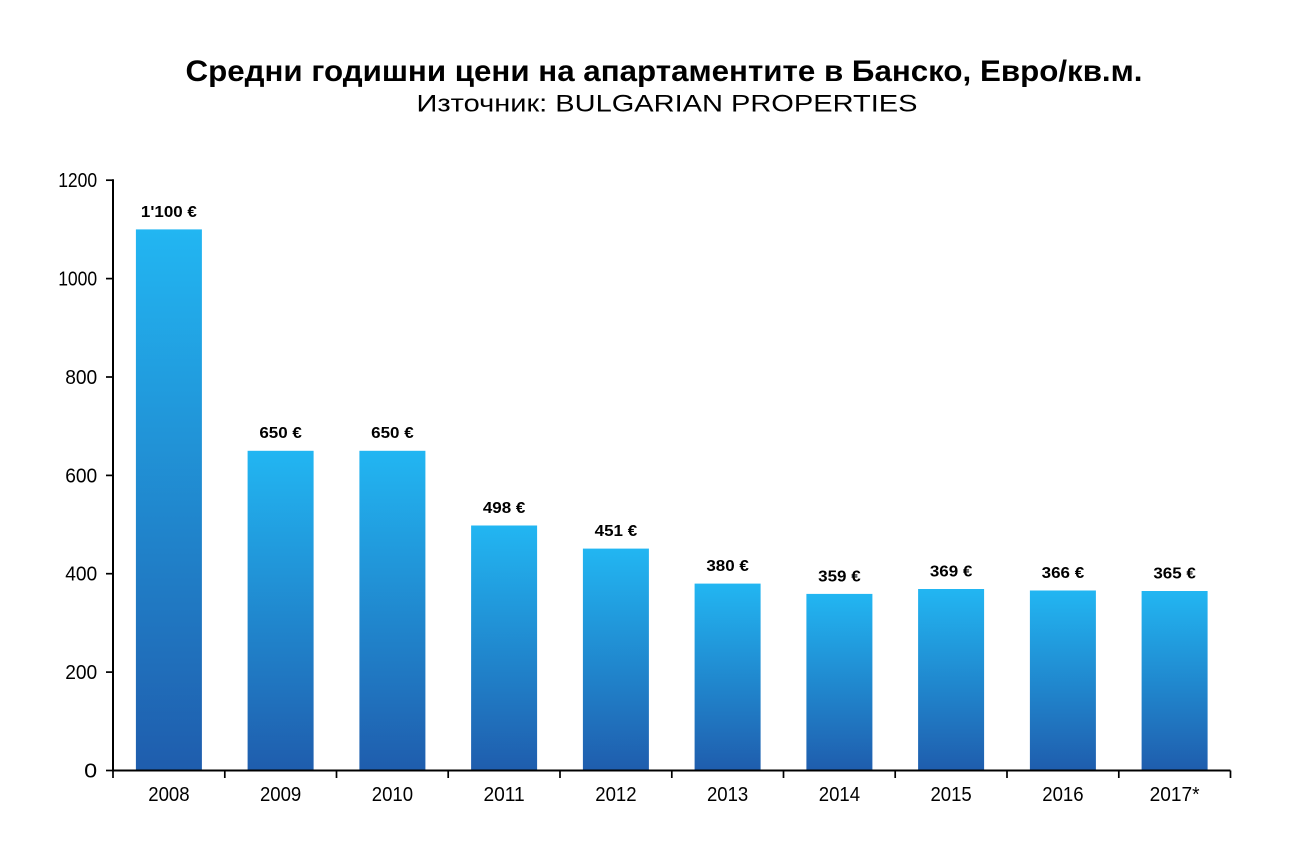 The image size is (1305, 853). What do you see at coordinates (81, 575) in the screenshot?
I see `svg-text: 400` at bounding box center [81, 575].